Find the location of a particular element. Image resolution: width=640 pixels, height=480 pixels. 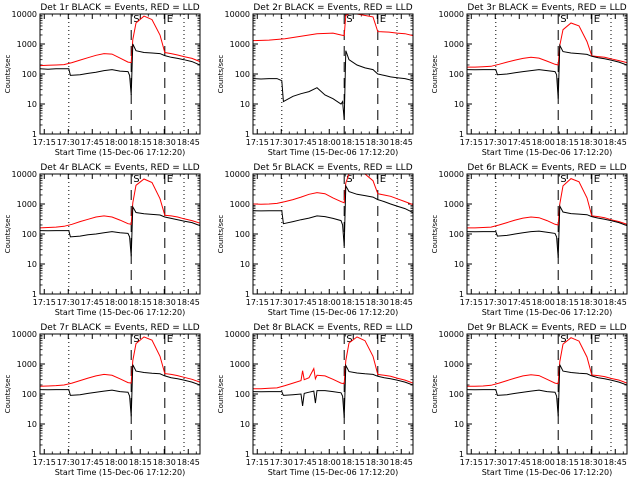

panel-title: Det 9r BLACK = Events, RED = LLD is located at coordinates (546, 328).